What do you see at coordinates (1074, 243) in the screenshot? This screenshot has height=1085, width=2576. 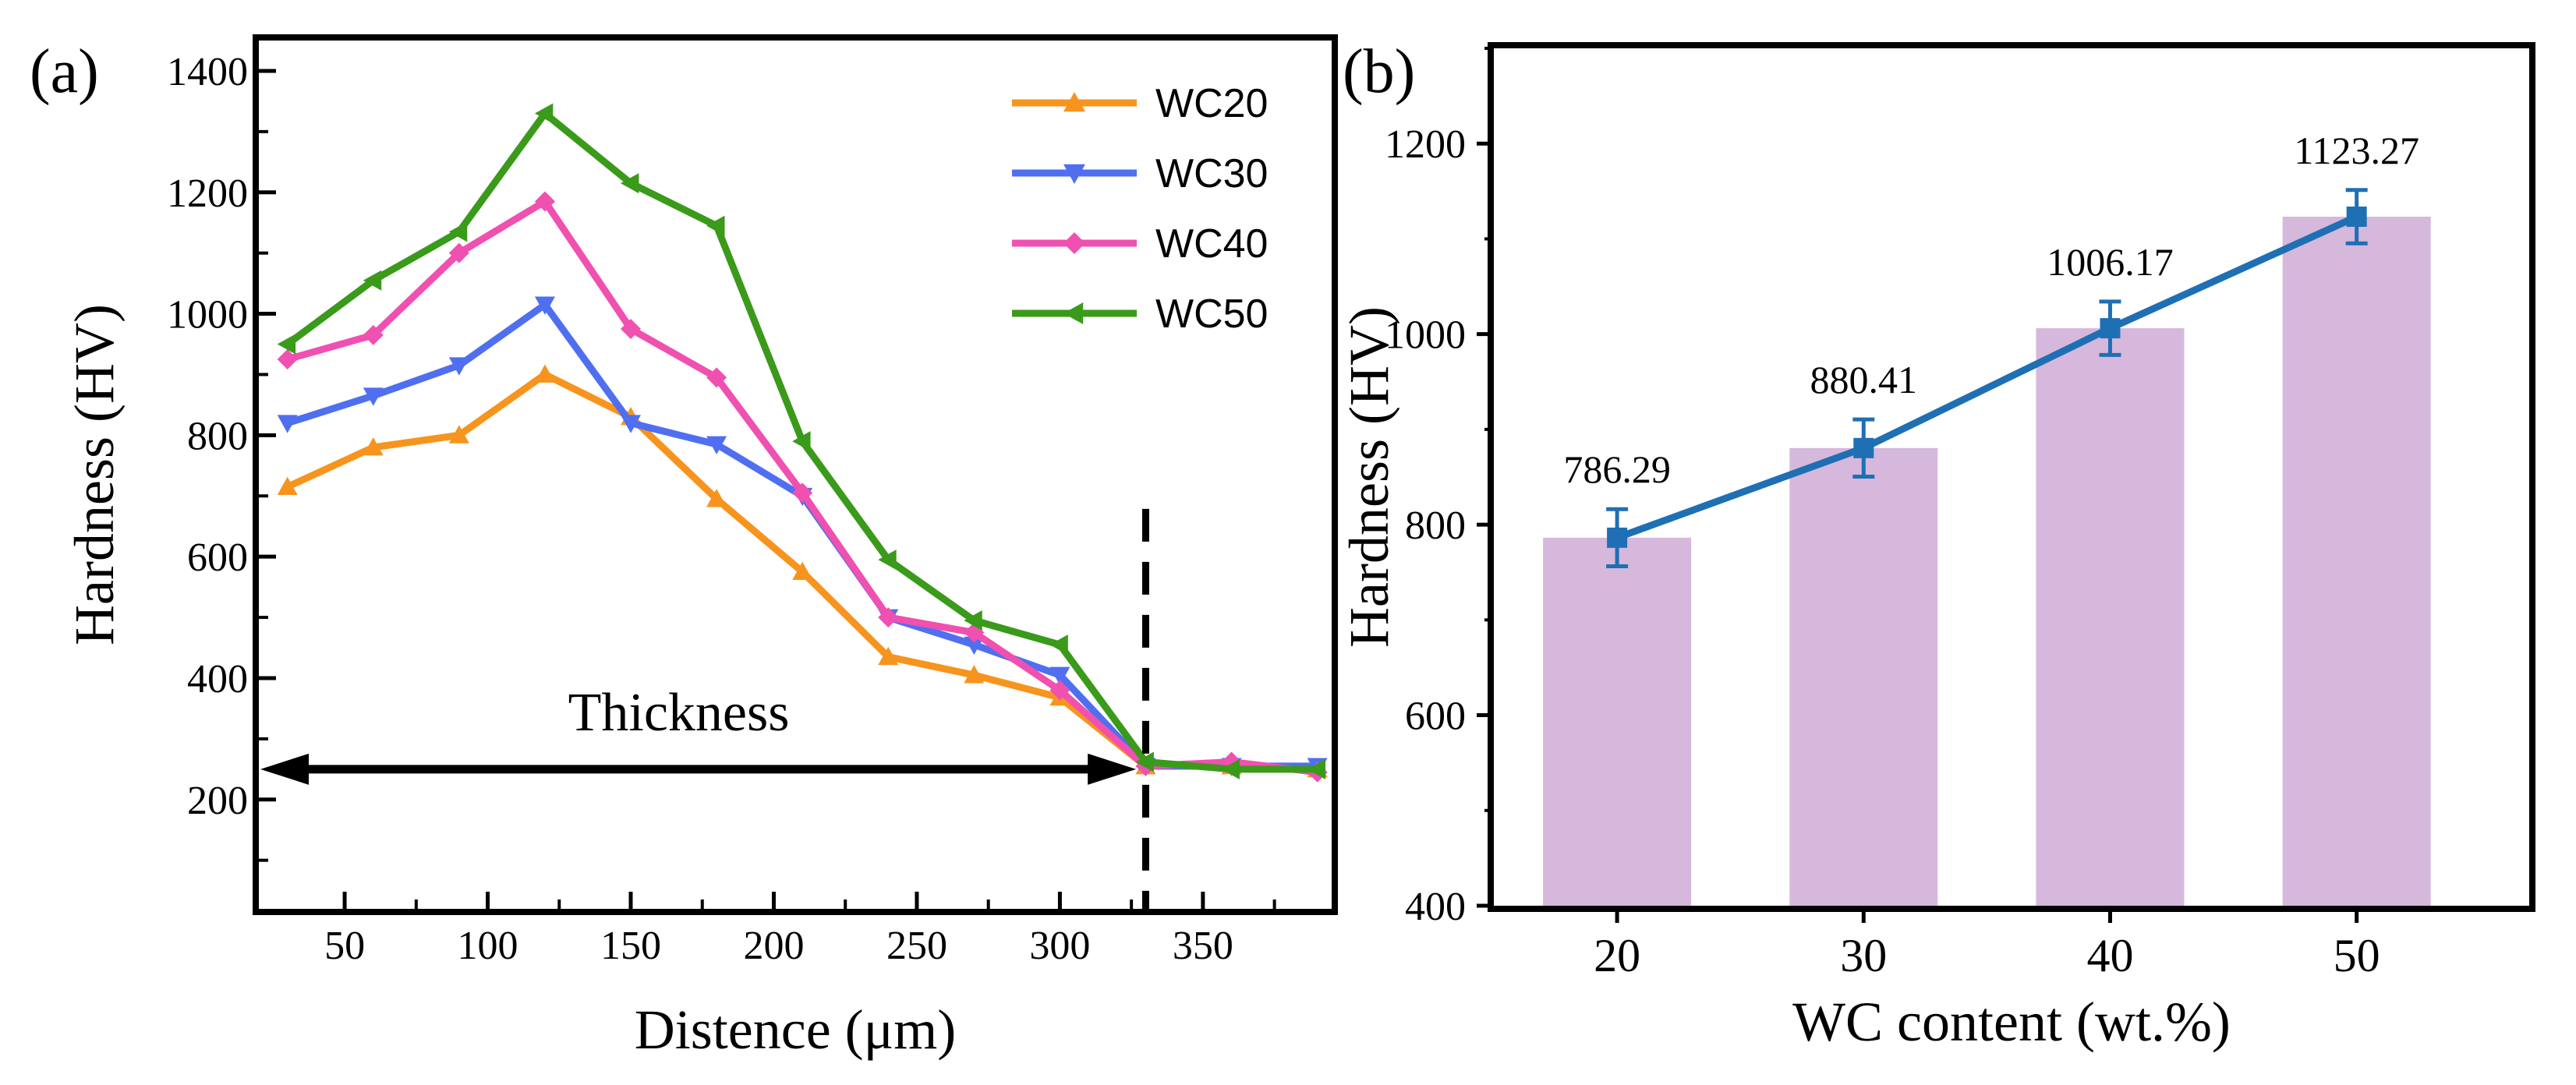 I see `legend-marker-WC40` at bounding box center [1074, 243].